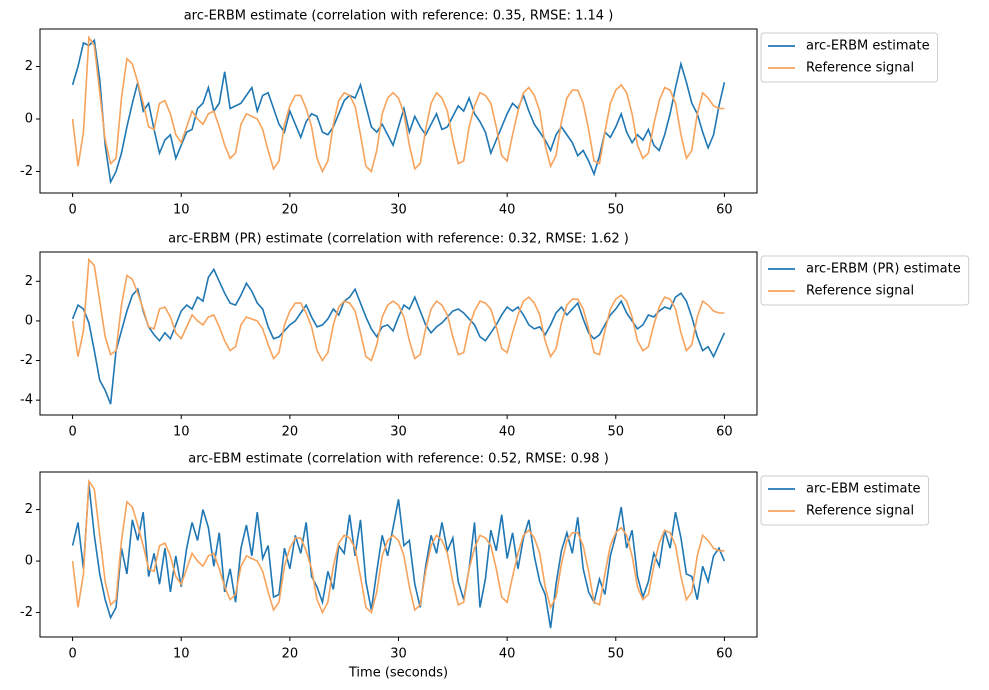  I want to click on legend-label: arc-ERBM (PR) estimate, so click(883, 269).